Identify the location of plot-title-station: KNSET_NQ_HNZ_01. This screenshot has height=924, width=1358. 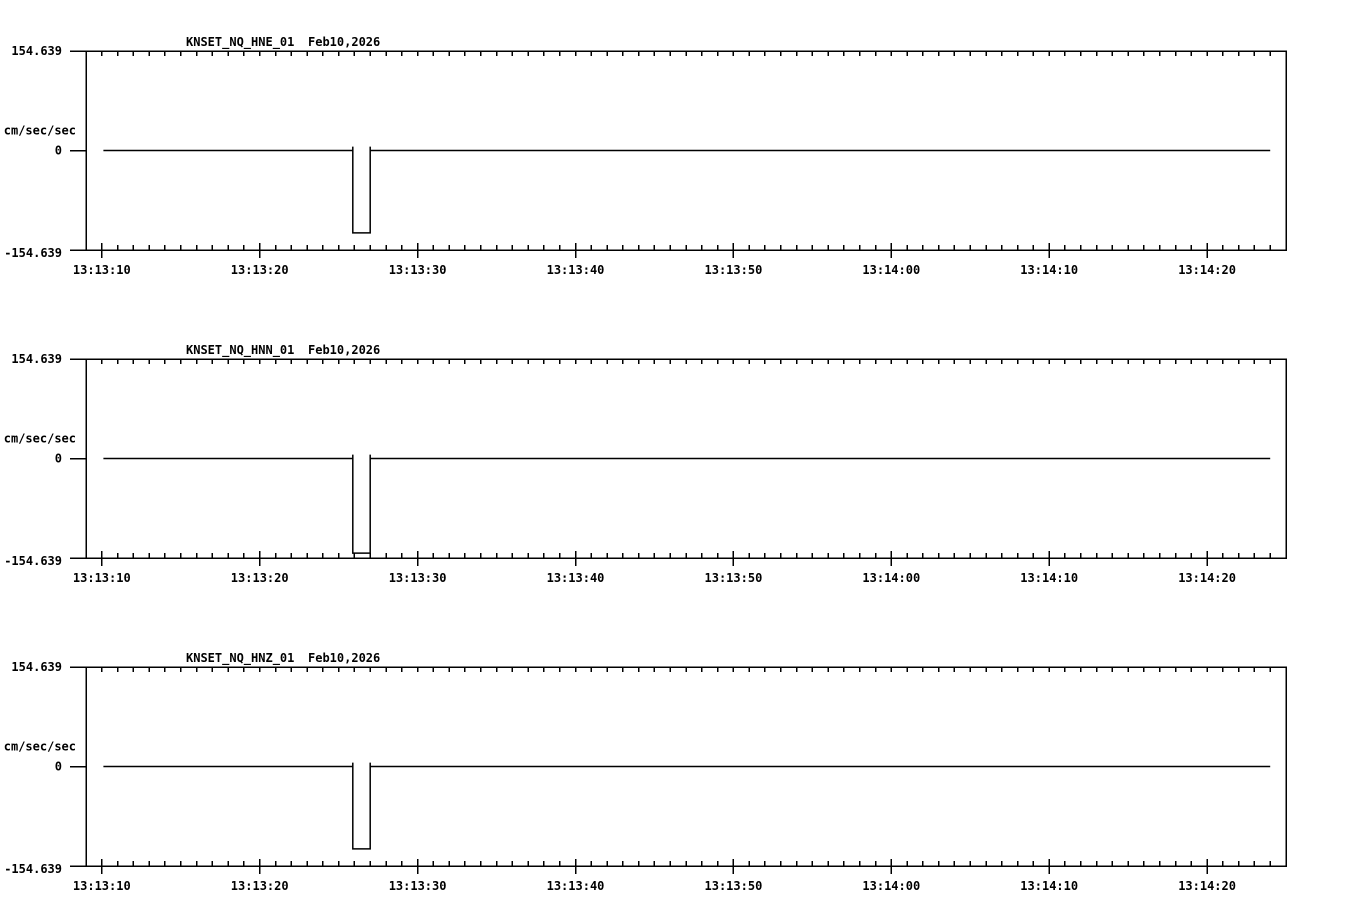
(240, 658).